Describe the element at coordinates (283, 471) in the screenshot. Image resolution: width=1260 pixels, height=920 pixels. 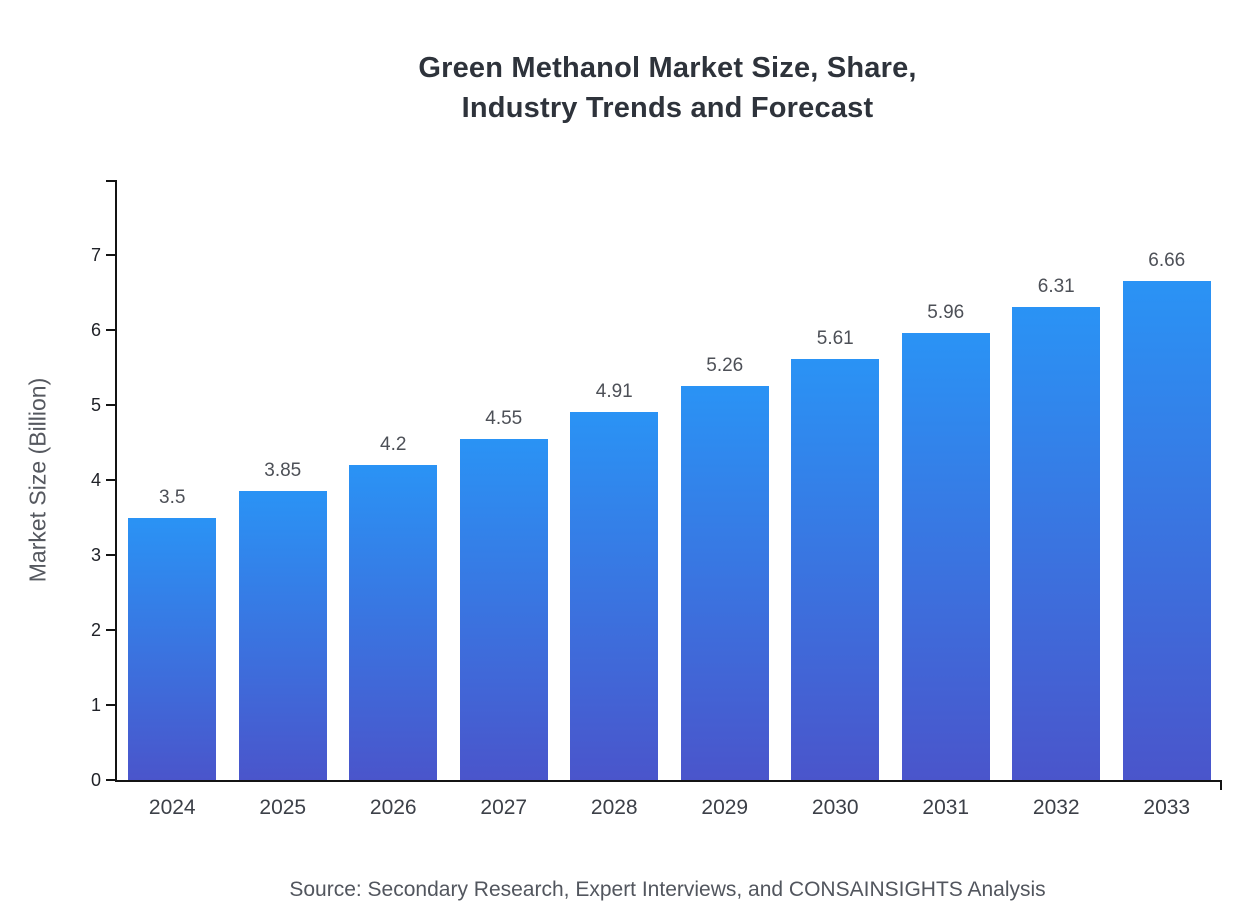
I see `bar-value-label: 3.85` at that location.